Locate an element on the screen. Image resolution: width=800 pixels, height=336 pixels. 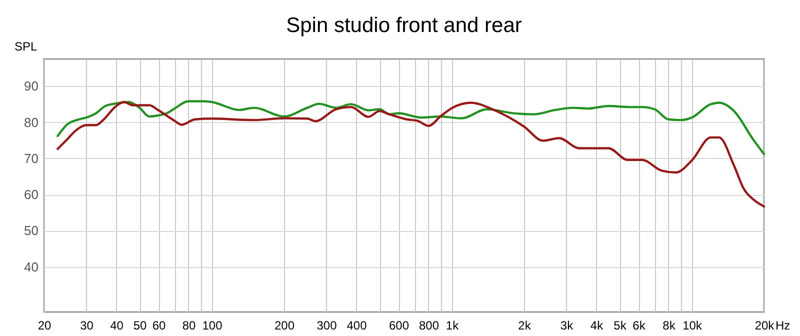
x-tick-label: 400 is located at coordinates (357, 325).